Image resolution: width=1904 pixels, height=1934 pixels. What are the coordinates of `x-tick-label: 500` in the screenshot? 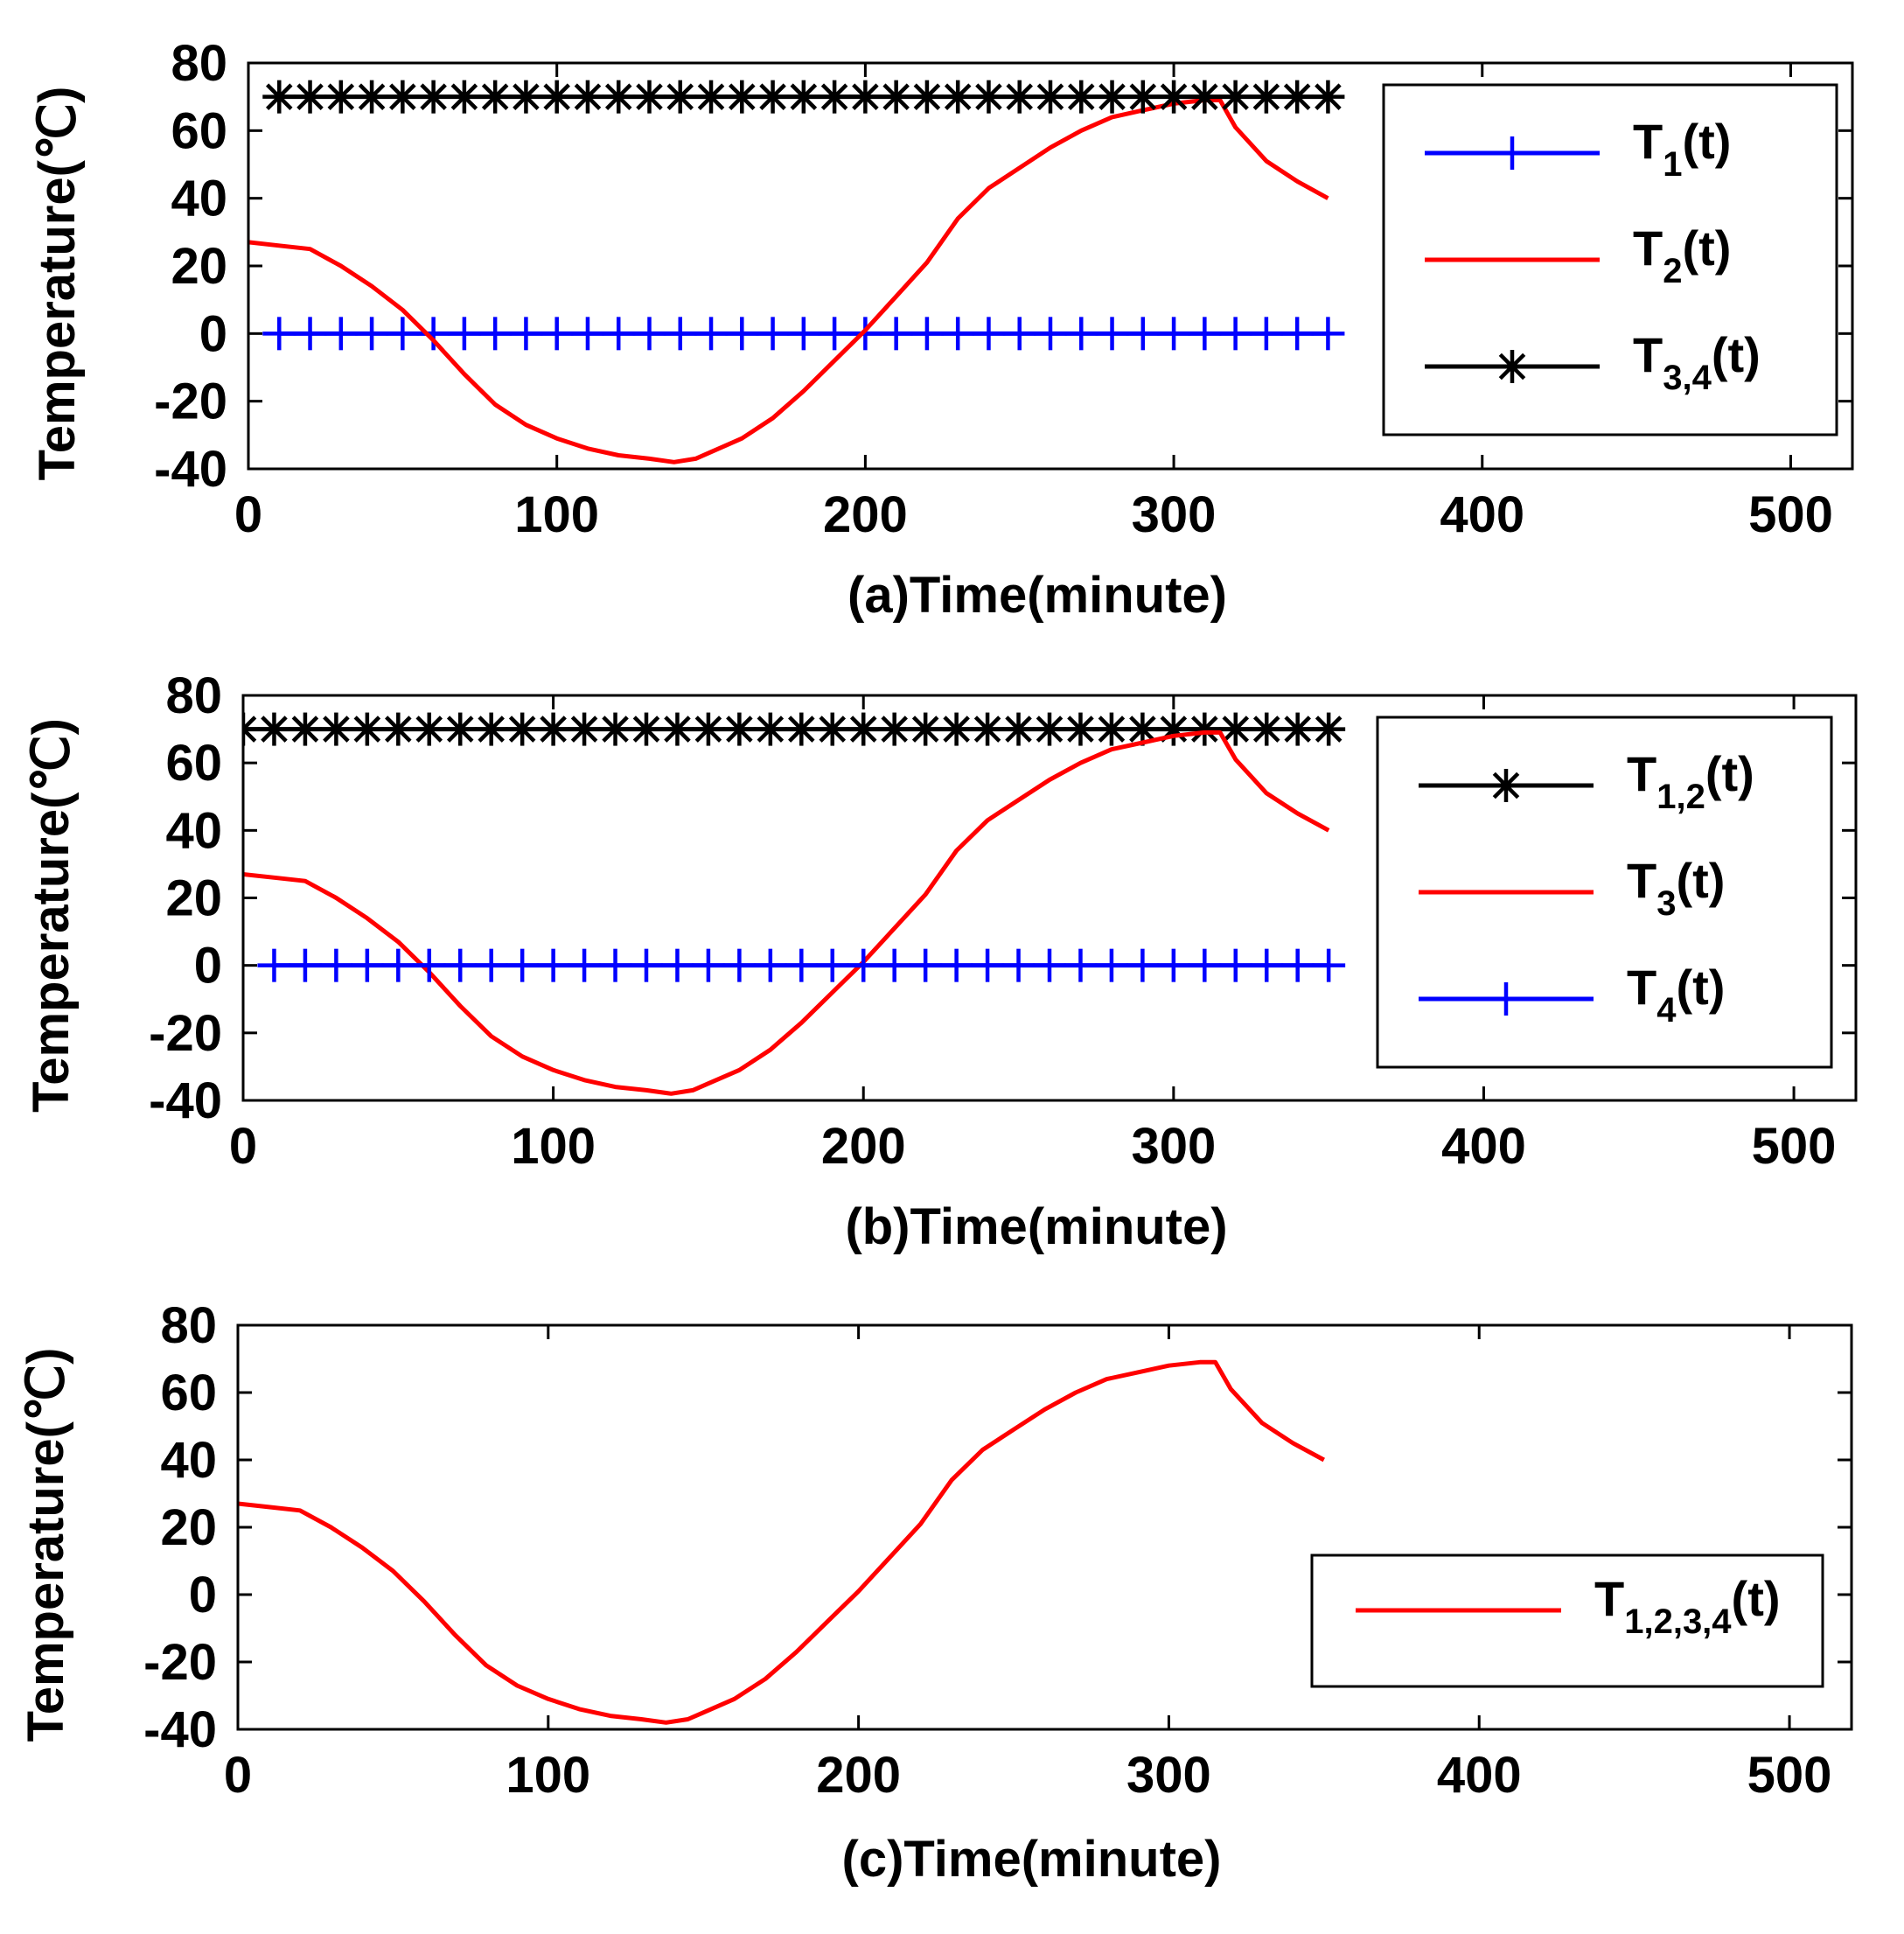 It's located at (1789, 1775).